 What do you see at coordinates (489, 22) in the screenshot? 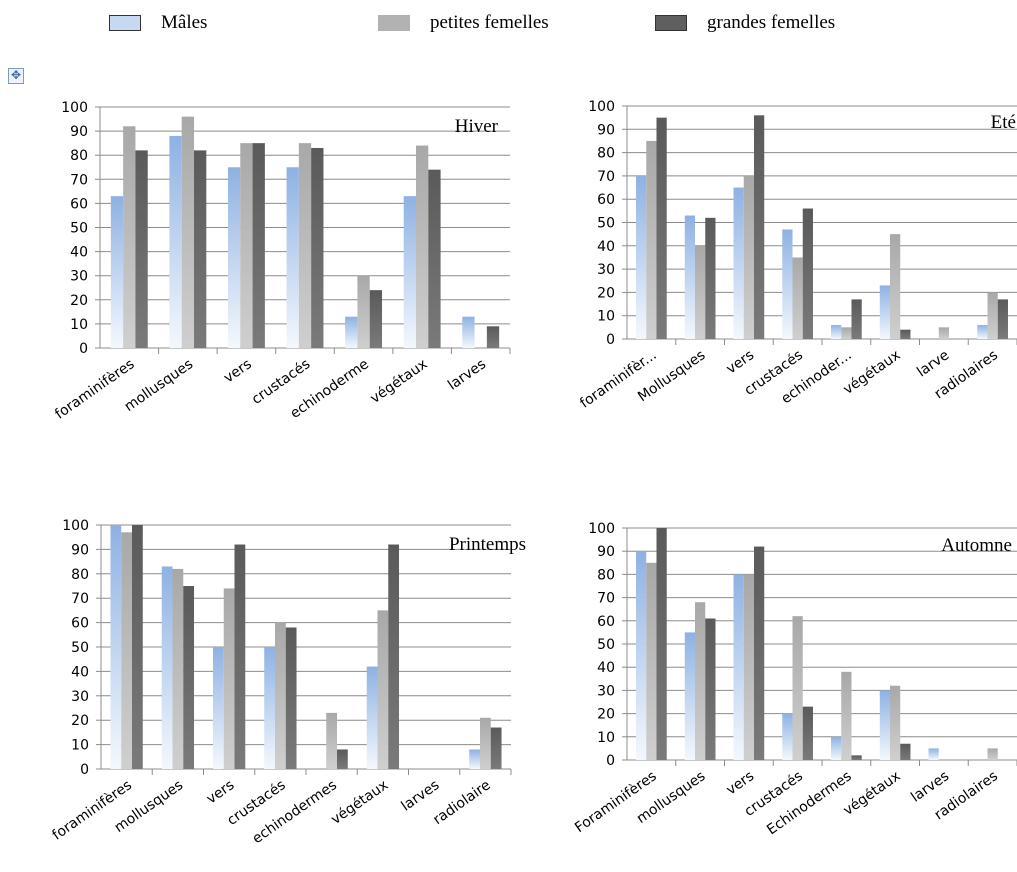
I see `legend-label-petites-femelles: petites femelles` at bounding box center [489, 22].